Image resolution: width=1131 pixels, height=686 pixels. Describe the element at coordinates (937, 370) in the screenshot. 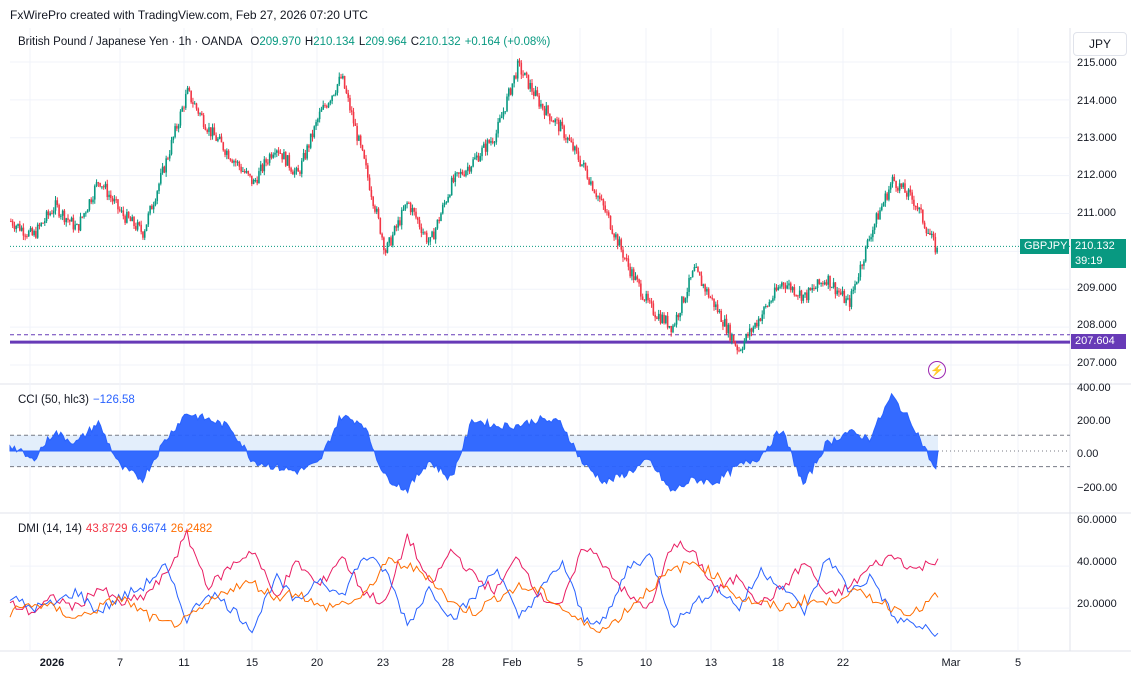

I see `flash-icon: ⚡` at that location.